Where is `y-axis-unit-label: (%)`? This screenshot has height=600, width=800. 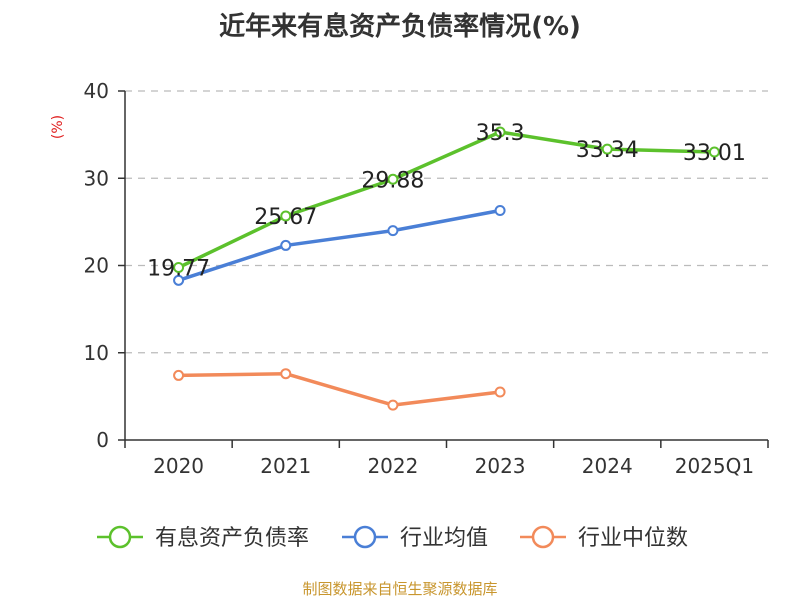
y-axis-unit-label: (%) is located at coordinates (58, 127).